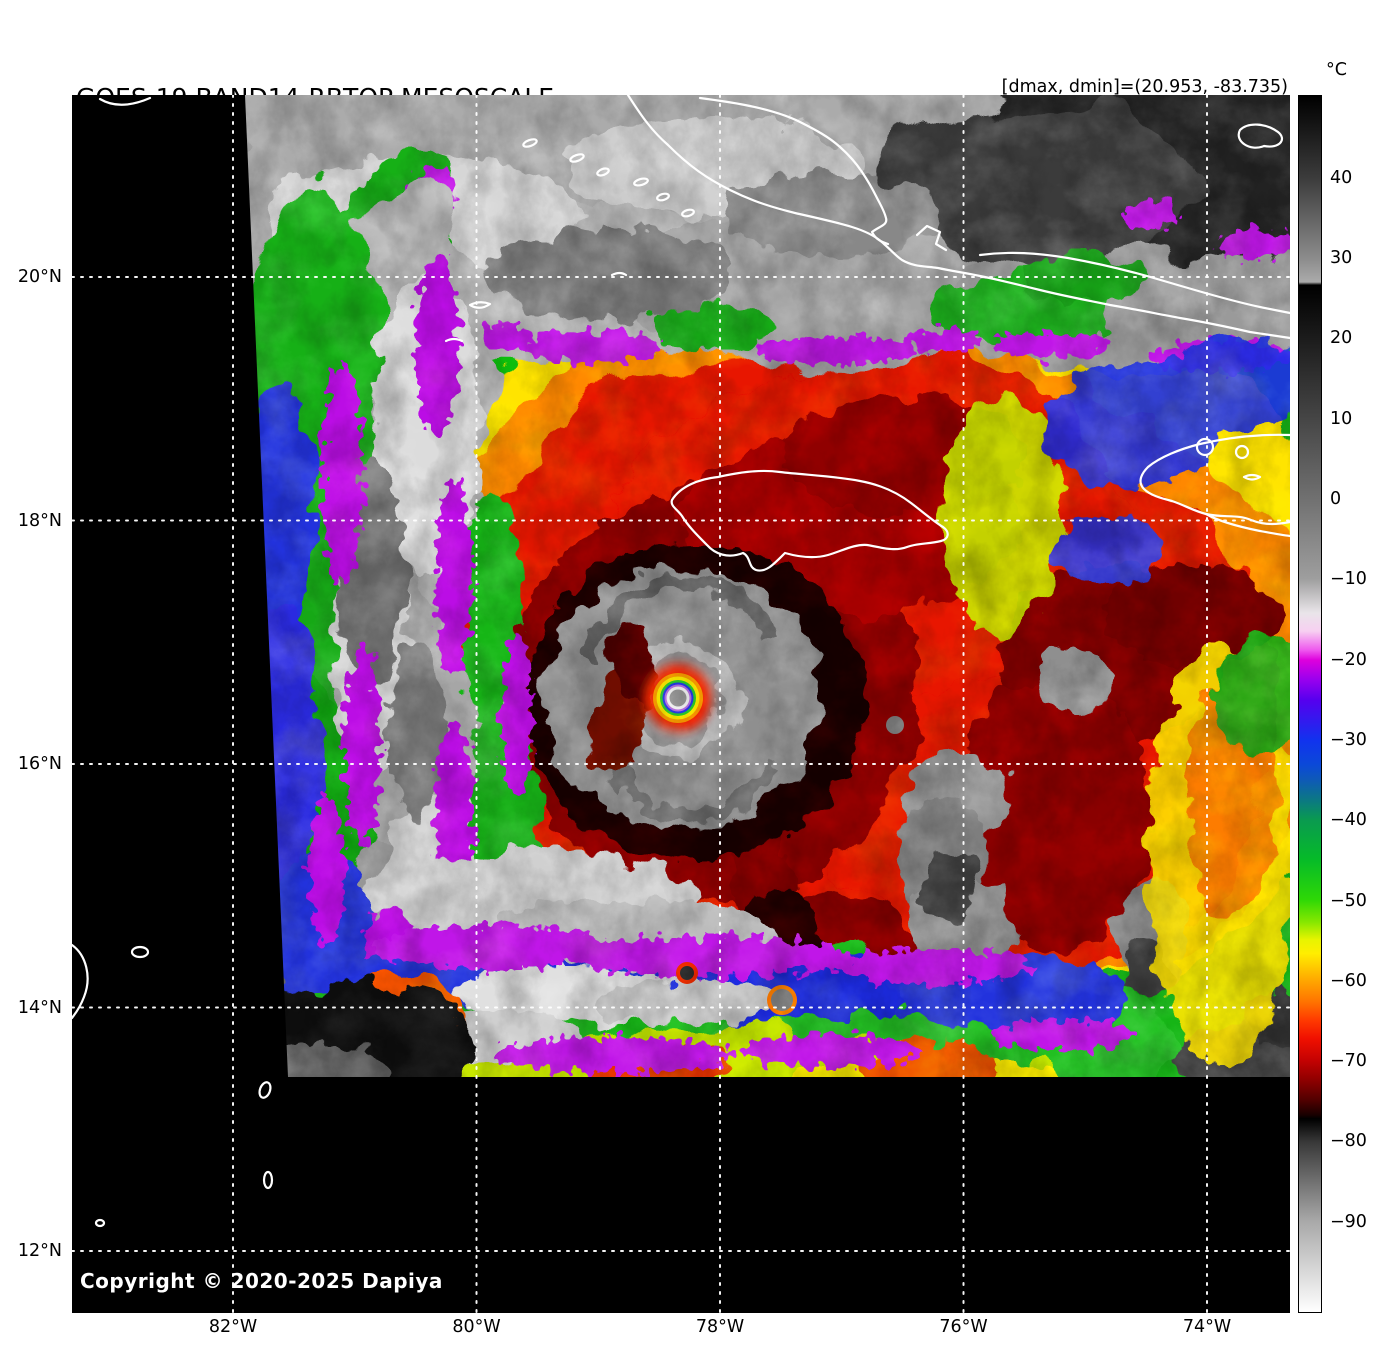  I want to click on latitude-tick: 16°N, so click(39, 764).